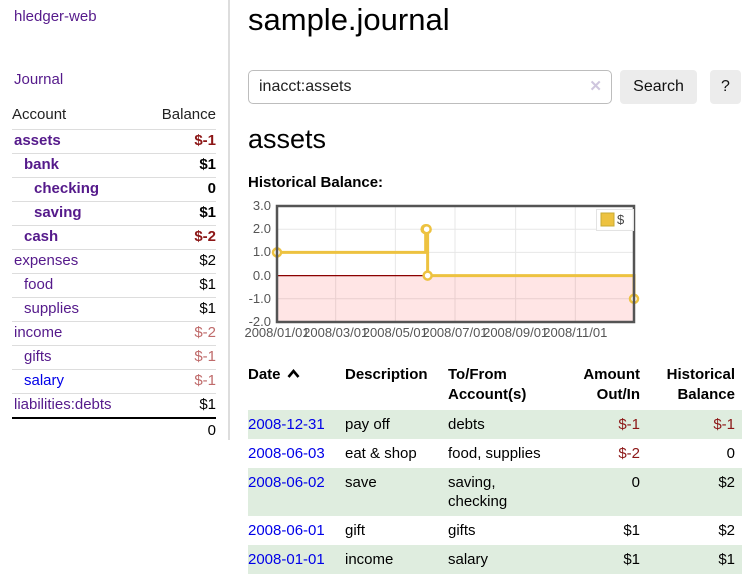  Describe the element at coordinates (386, 374) in the screenshot. I see `register-header-description: Description` at that location.